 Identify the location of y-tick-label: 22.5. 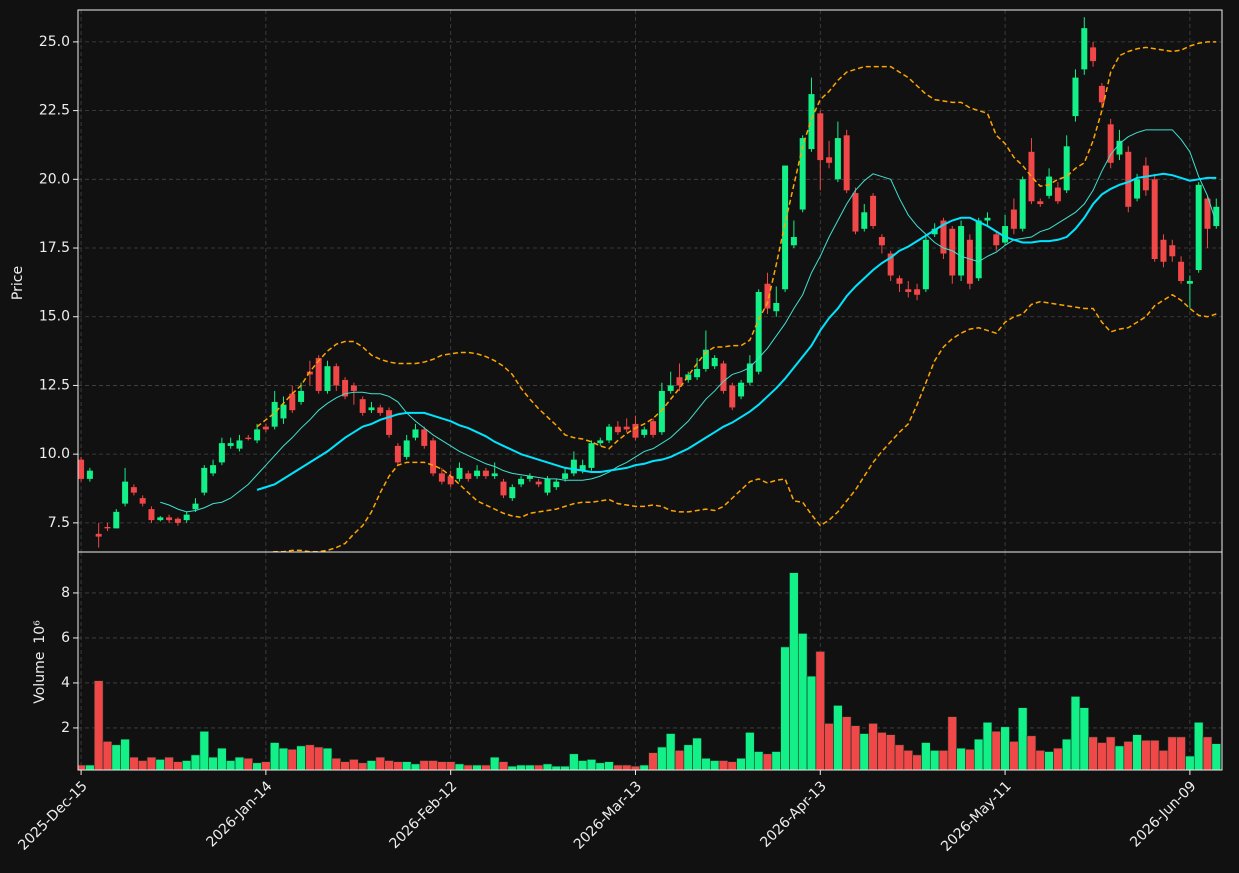
(54, 111).